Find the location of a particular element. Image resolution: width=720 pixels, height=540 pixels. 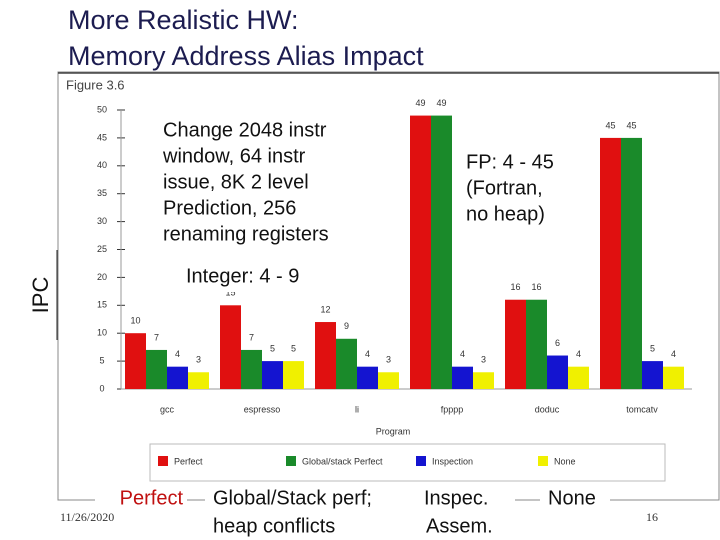

y-tick-label: 20 is located at coordinates (102, 277).